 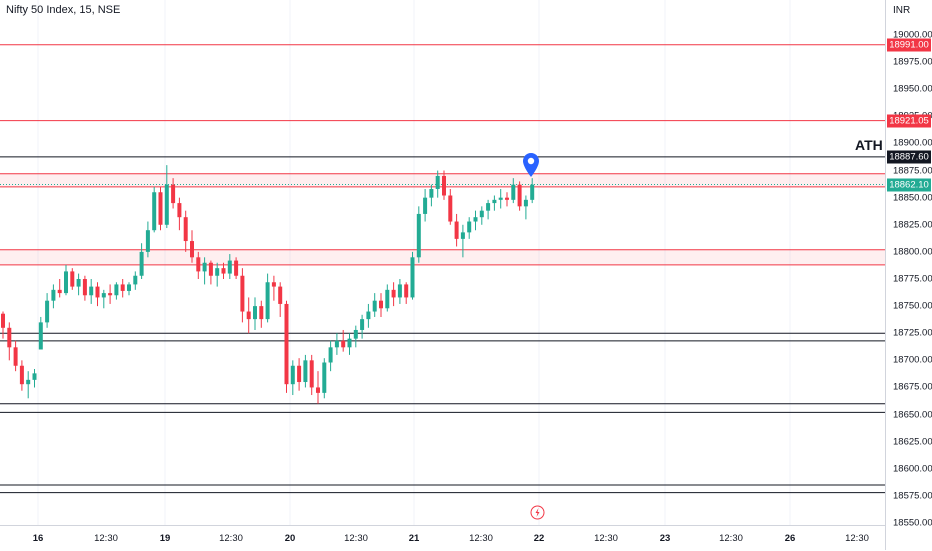 What do you see at coordinates (912, 171) in the screenshot?
I see `y-tick-label: 18875.00` at bounding box center [912, 171].